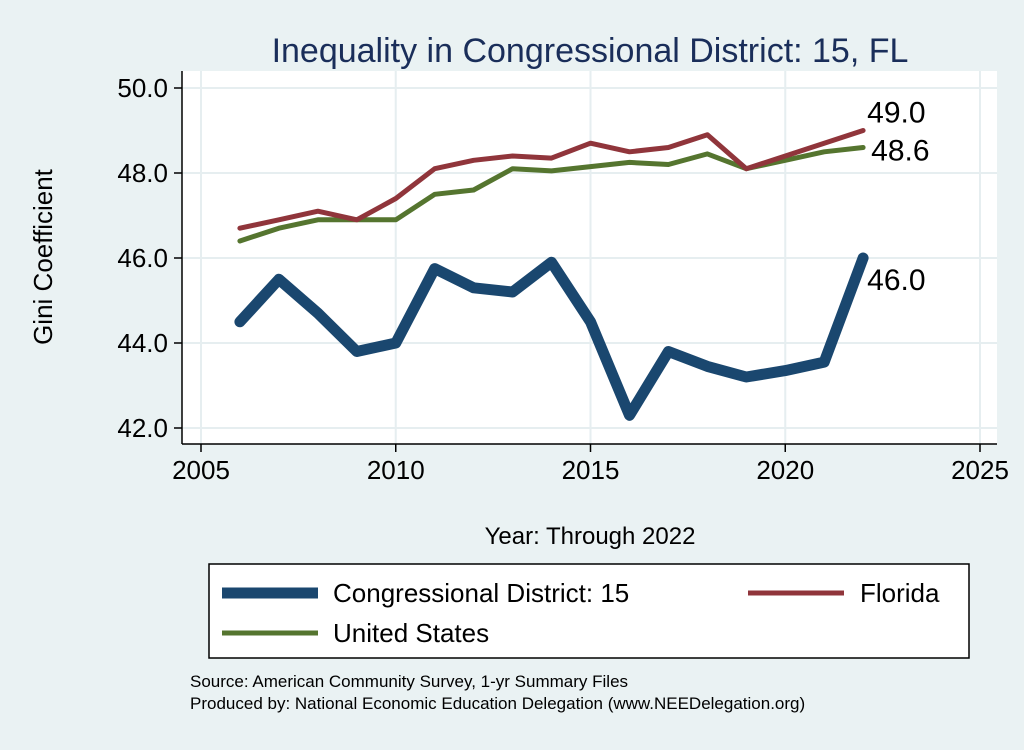  I want to click on end-label-florida: 49.0, so click(896, 113).